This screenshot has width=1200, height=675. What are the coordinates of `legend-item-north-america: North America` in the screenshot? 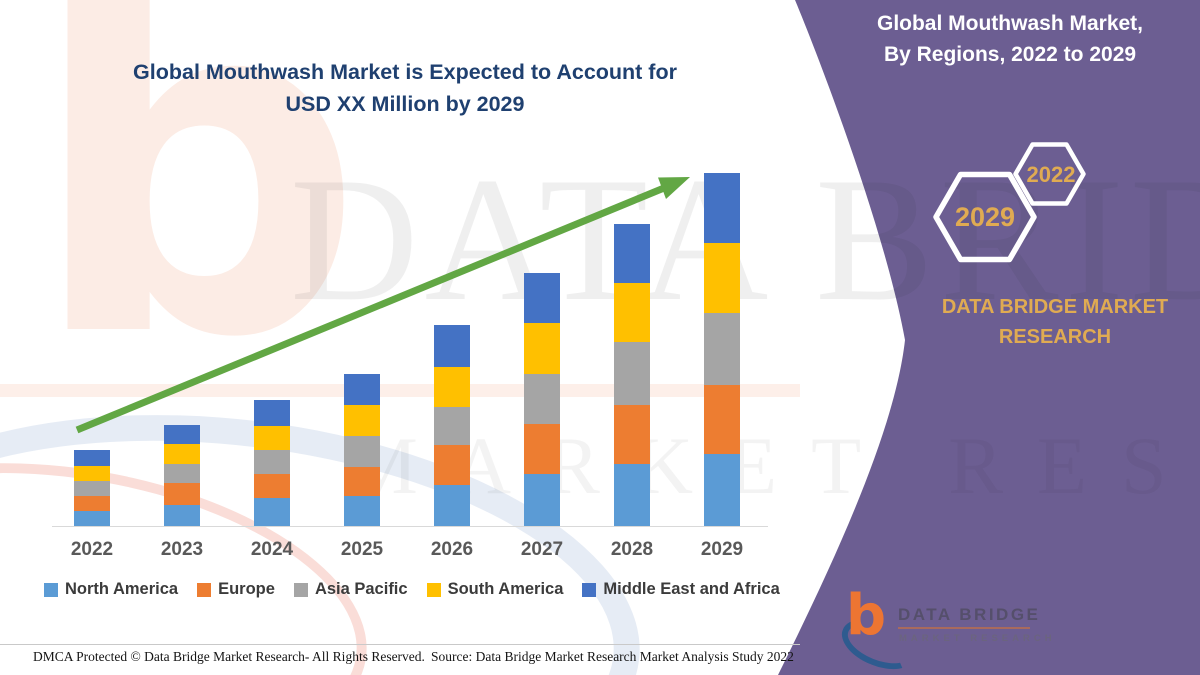 It's located at (111, 589).